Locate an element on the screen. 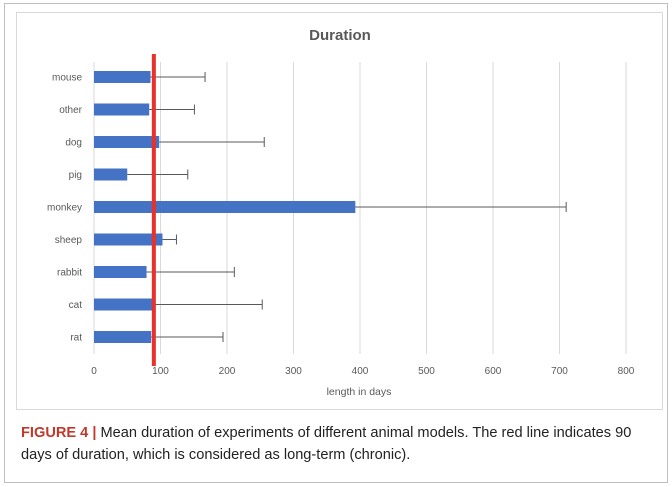 This screenshot has width=672, height=487. x-tick-label: 0 is located at coordinates (94, 371).